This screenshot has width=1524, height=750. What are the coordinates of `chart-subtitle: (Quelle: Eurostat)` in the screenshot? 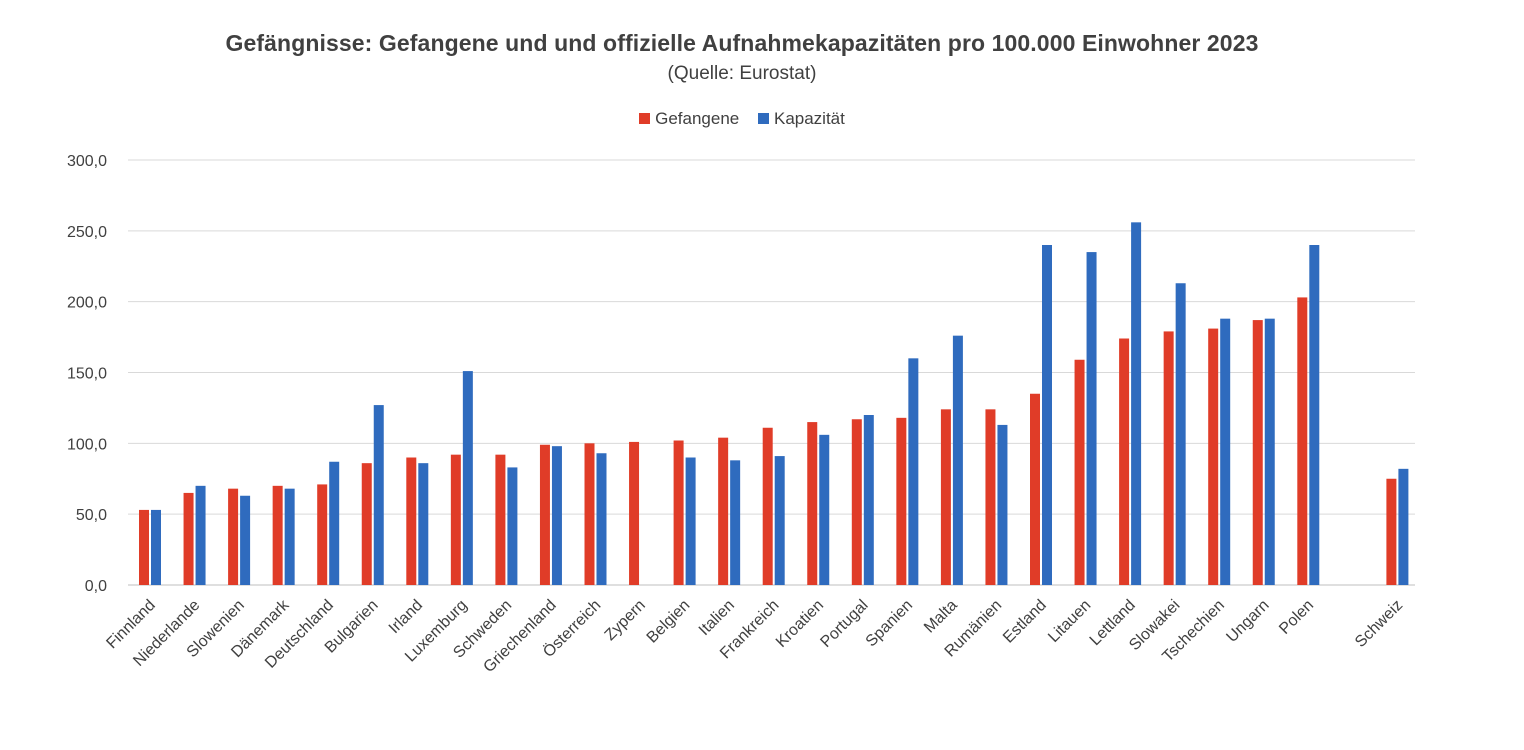 It's located at (742, 73).